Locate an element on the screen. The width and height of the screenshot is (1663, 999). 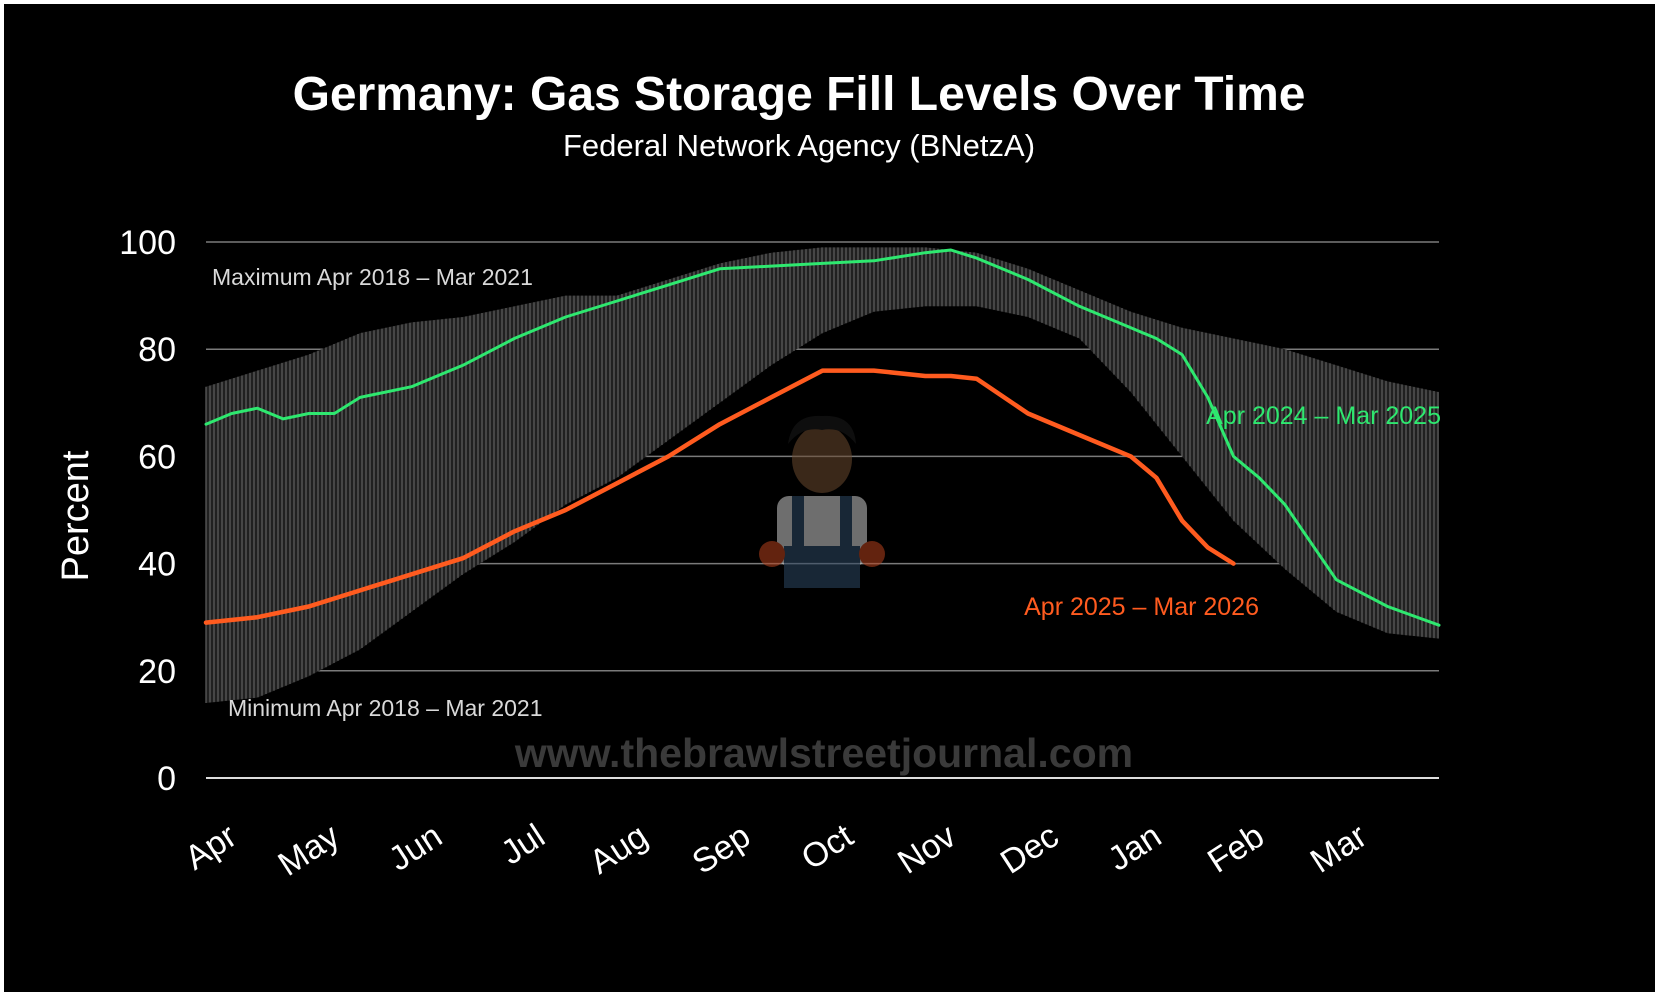
x-tick-label: Mar is located at coordinates (1339, 849).